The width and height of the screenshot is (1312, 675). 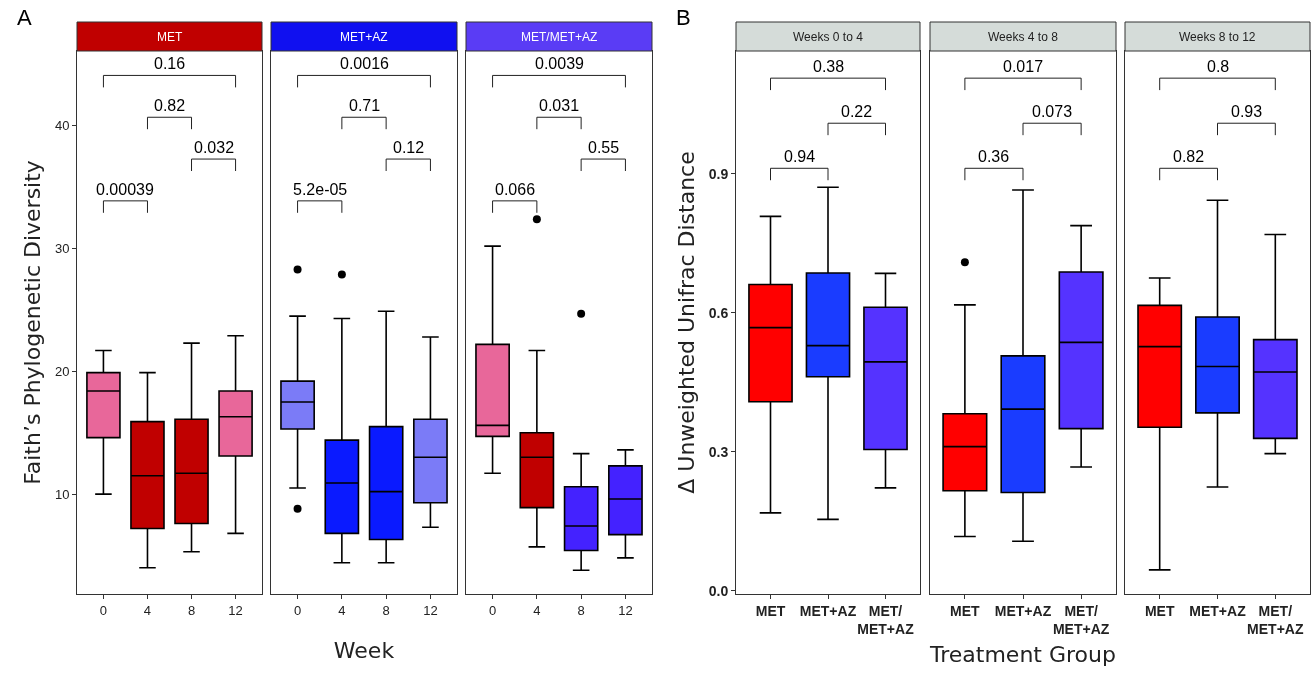 I want to click on annotation: 0.017, so click(x=1023, y=66).